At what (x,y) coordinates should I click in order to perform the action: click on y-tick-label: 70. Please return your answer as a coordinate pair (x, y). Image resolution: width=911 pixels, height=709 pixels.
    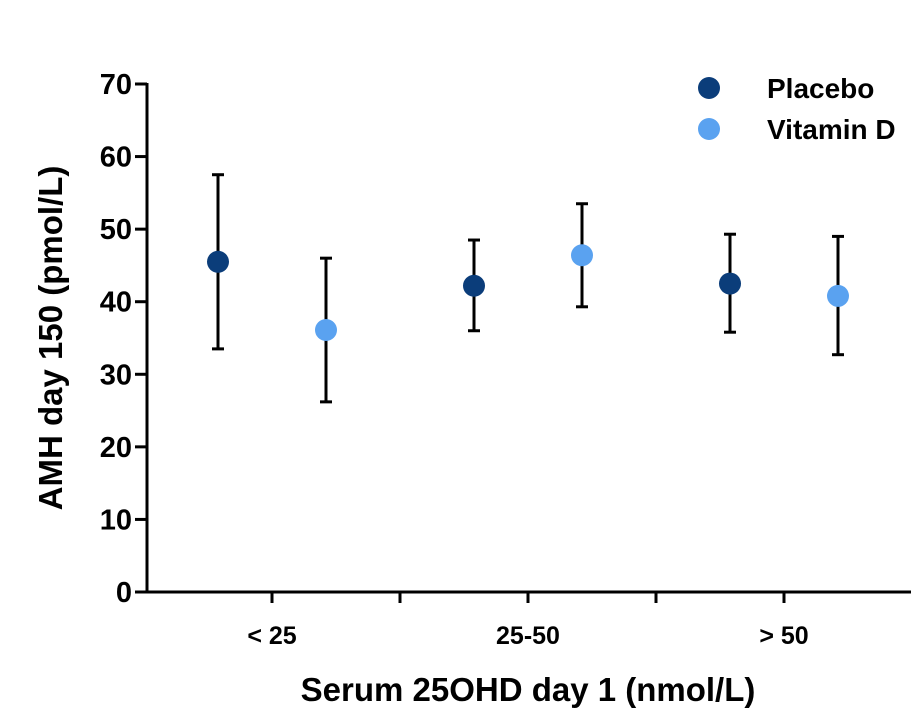
    Looking at the image, I should click on (116, 85).